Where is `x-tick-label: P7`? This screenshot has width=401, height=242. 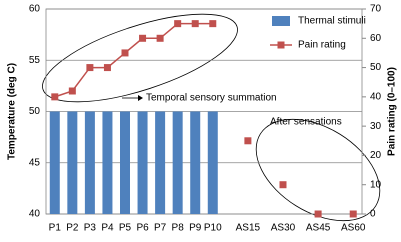
x-tick-label: P7 is located at coordinates (160, 228).